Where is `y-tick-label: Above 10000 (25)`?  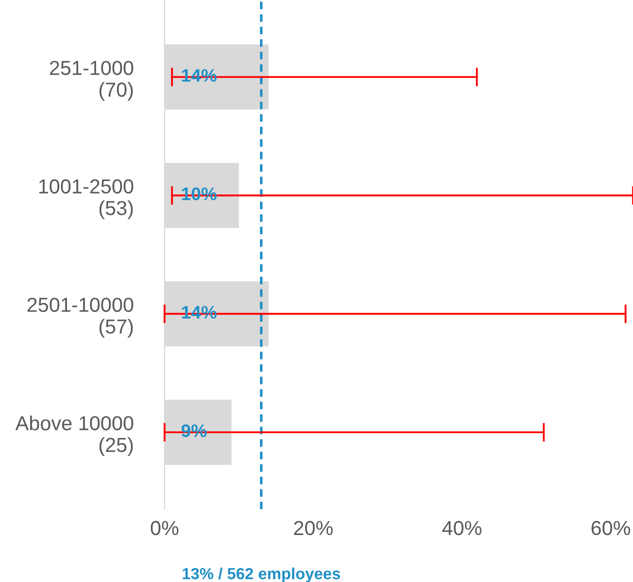 y-tick-label: Above 10000 (25) is located at coordinates (74, 436).